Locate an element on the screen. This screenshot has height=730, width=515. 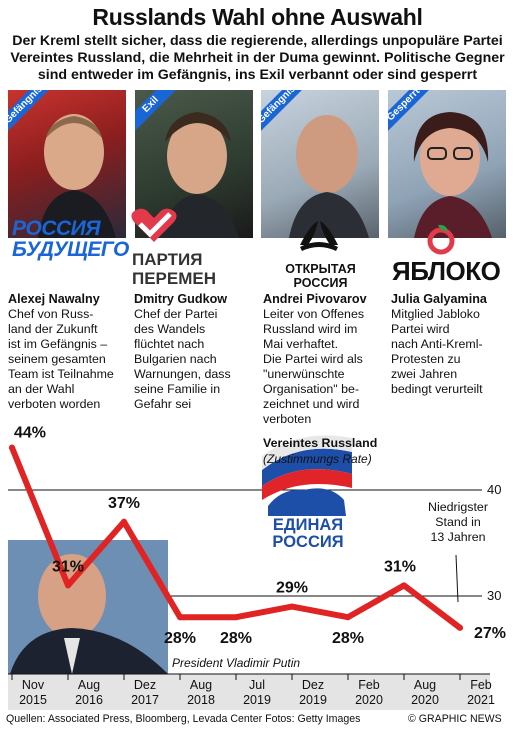
x-tick-label: 2021 is located at coordinates (481, 700).